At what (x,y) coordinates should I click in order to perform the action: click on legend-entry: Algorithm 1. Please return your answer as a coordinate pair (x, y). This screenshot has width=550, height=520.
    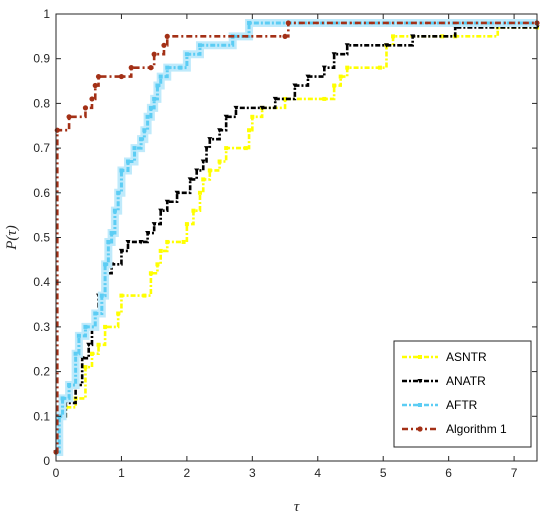
    Looking at the image, I should click on (454, 429).